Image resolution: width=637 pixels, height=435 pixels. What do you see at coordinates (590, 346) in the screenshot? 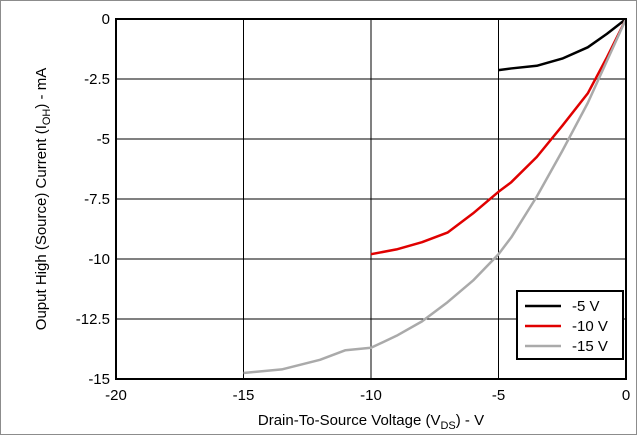
I see `legend-label: -15 V` at bounding box center [590, 346].